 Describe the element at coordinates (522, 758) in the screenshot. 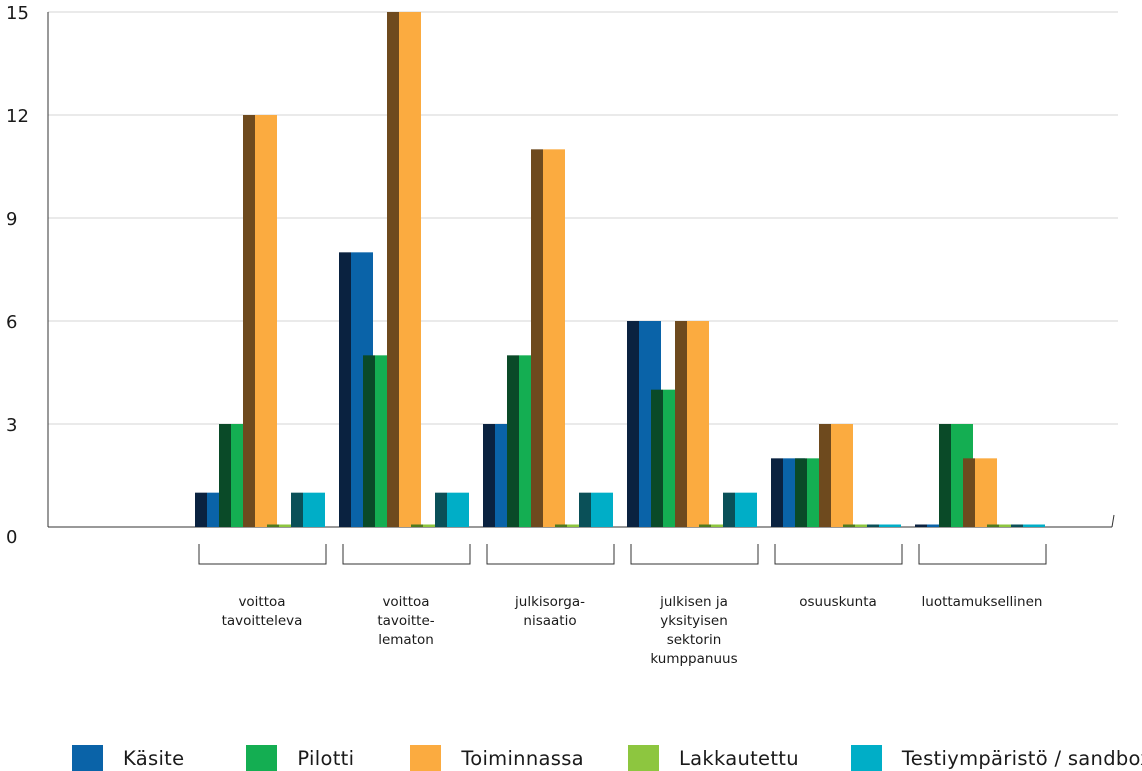

I see `legend-label-toiminnassa: Toiminnassa` at that location.